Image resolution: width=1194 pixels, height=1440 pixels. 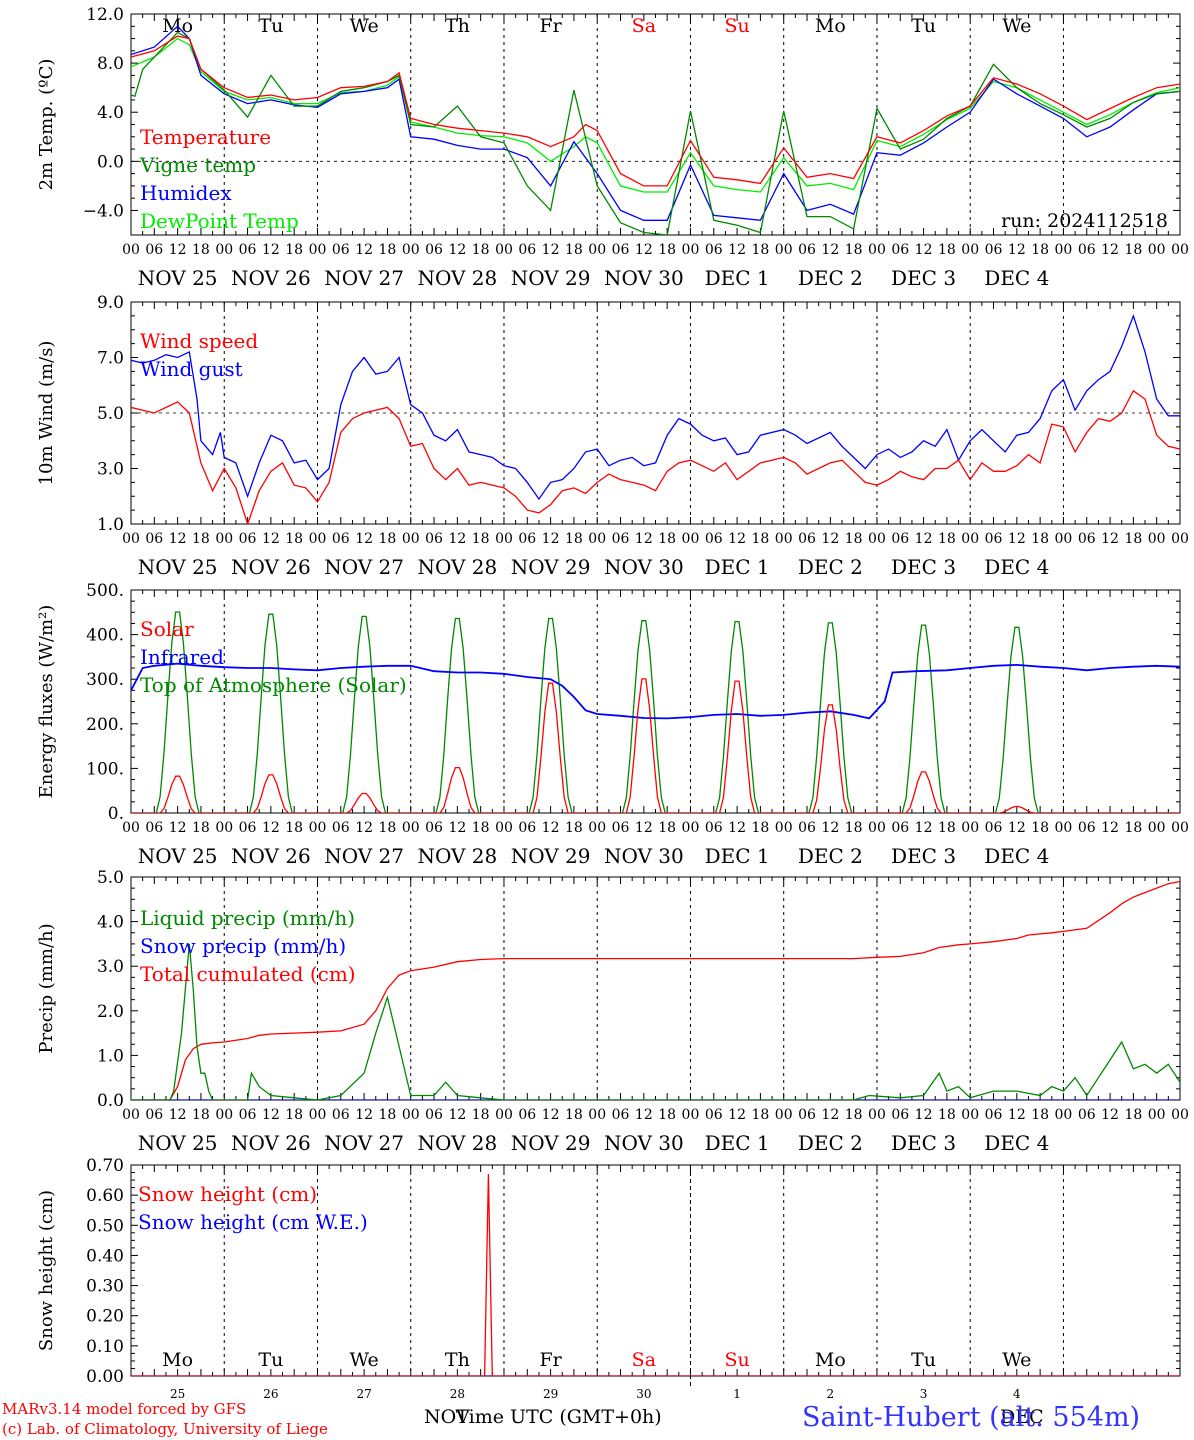 I want to click on weekday-label: Mo, so click(x=830, y=26).